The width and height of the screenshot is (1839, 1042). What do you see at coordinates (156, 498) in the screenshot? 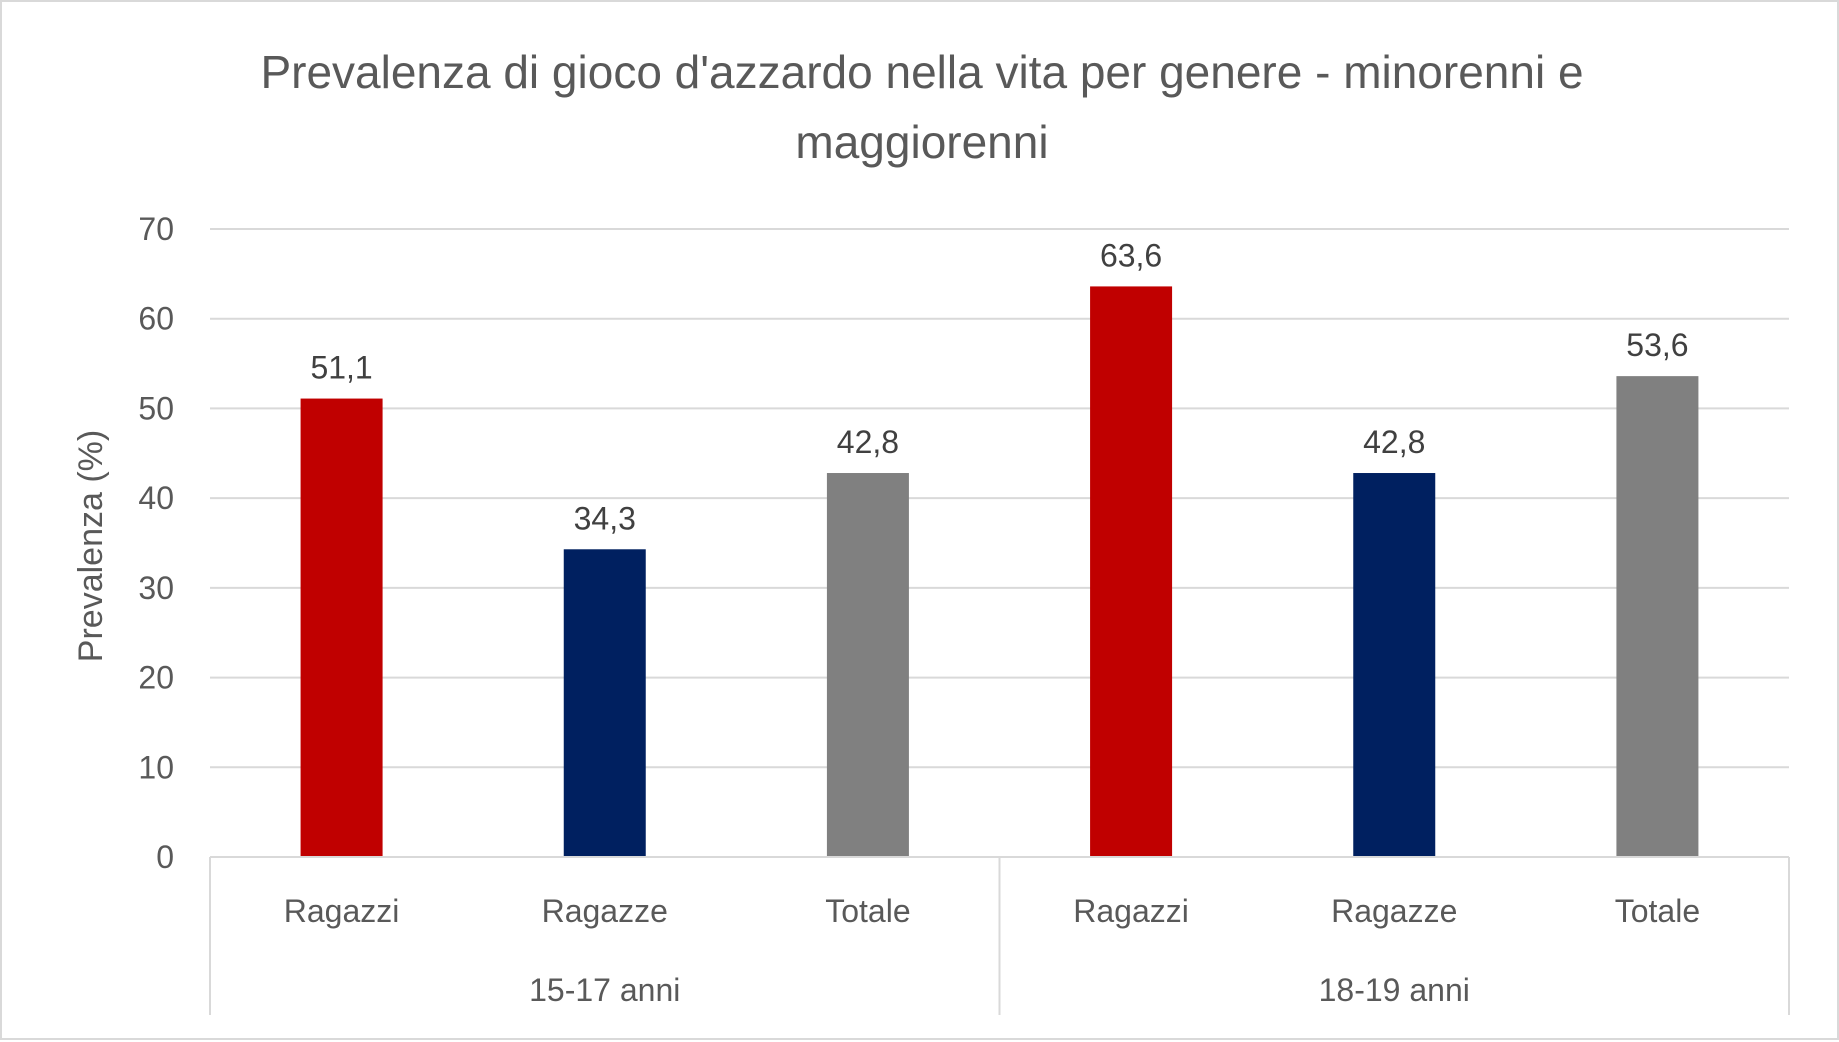
I see `y-tick-label: 40` at bounding box center [156, 498].